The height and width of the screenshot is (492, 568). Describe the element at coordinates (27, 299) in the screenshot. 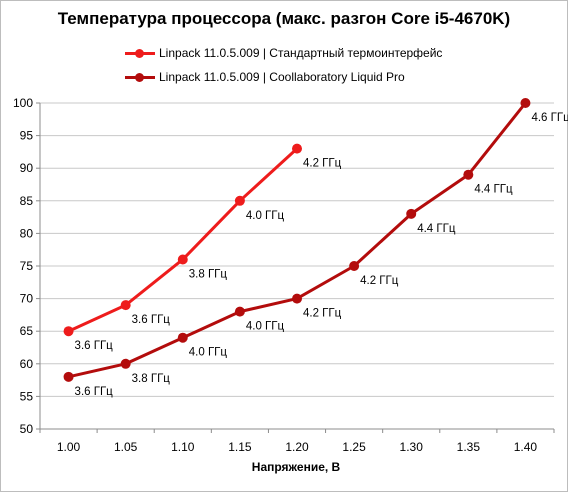

I see `y-tick-label: 70` at that location.